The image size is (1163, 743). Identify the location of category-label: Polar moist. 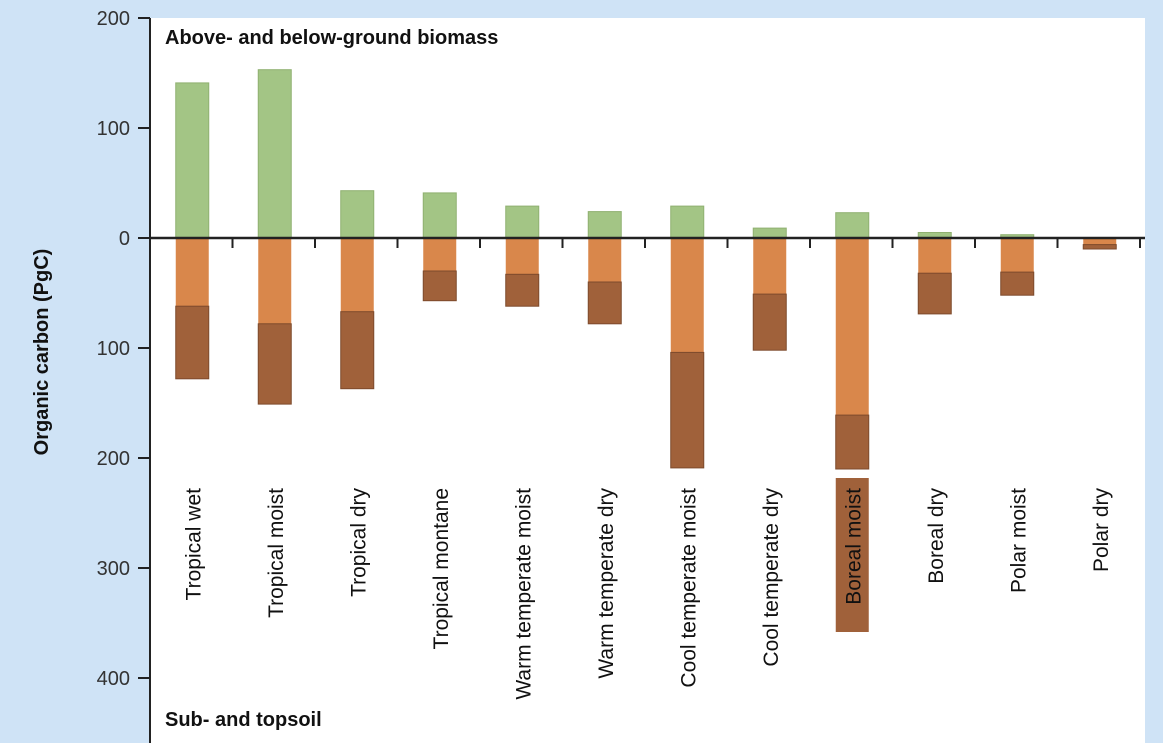
(1018, 540).